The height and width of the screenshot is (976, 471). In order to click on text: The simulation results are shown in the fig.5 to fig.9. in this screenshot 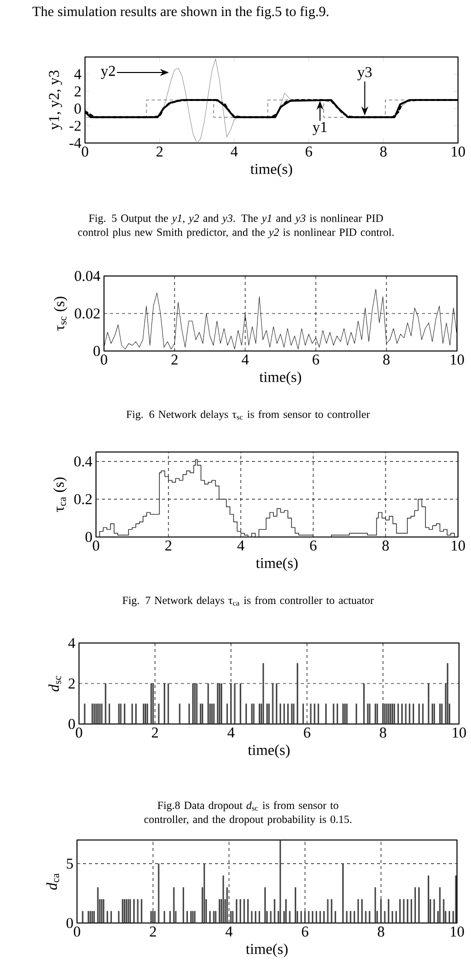, I will do `click(180, 13)`.